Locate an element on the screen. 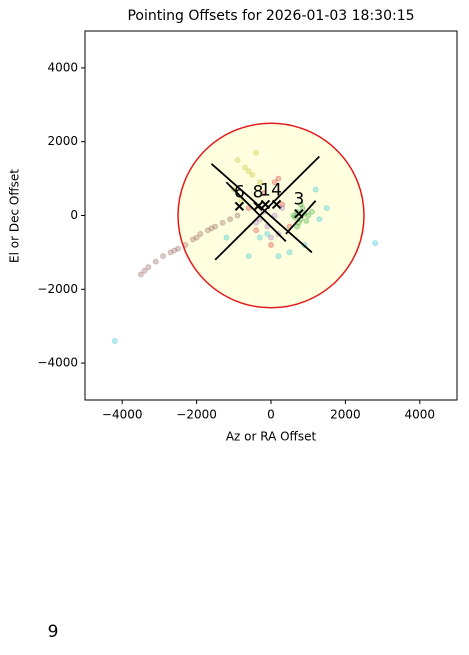 Image resolution: width=469 pixels, height=655 pixels. y-tick-label: 2000 is located at coordinates (62, 141).